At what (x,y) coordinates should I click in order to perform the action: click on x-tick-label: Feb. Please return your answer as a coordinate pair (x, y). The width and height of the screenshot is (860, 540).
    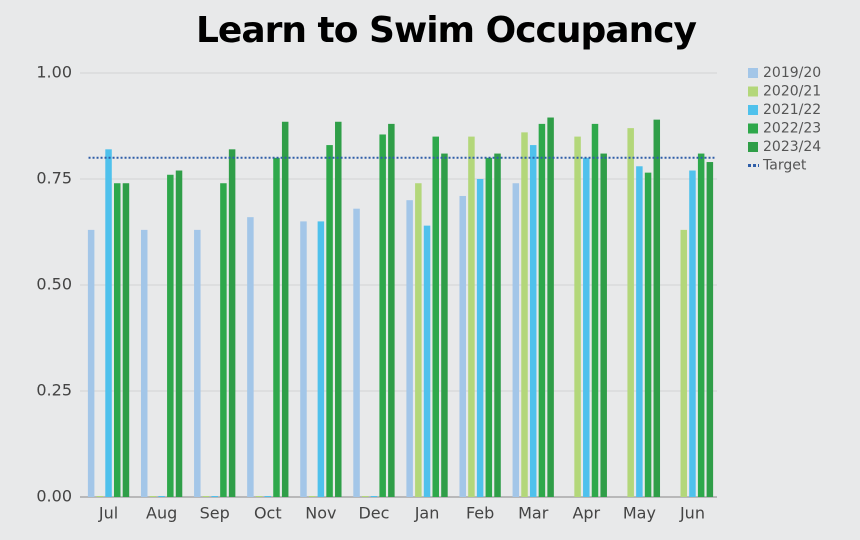
    Looking at the image, I should click on (480, 513).